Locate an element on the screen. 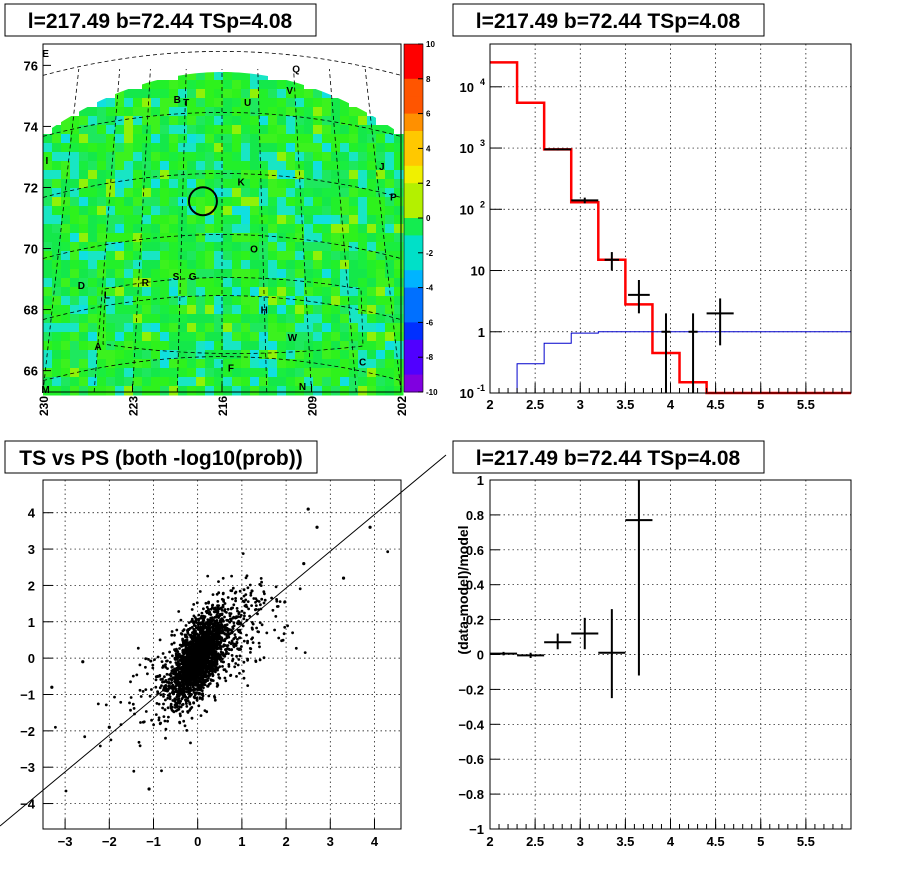 This screenshot has width=898, height=875. y-tick-label: 10 is located at coordinates (478, 271).